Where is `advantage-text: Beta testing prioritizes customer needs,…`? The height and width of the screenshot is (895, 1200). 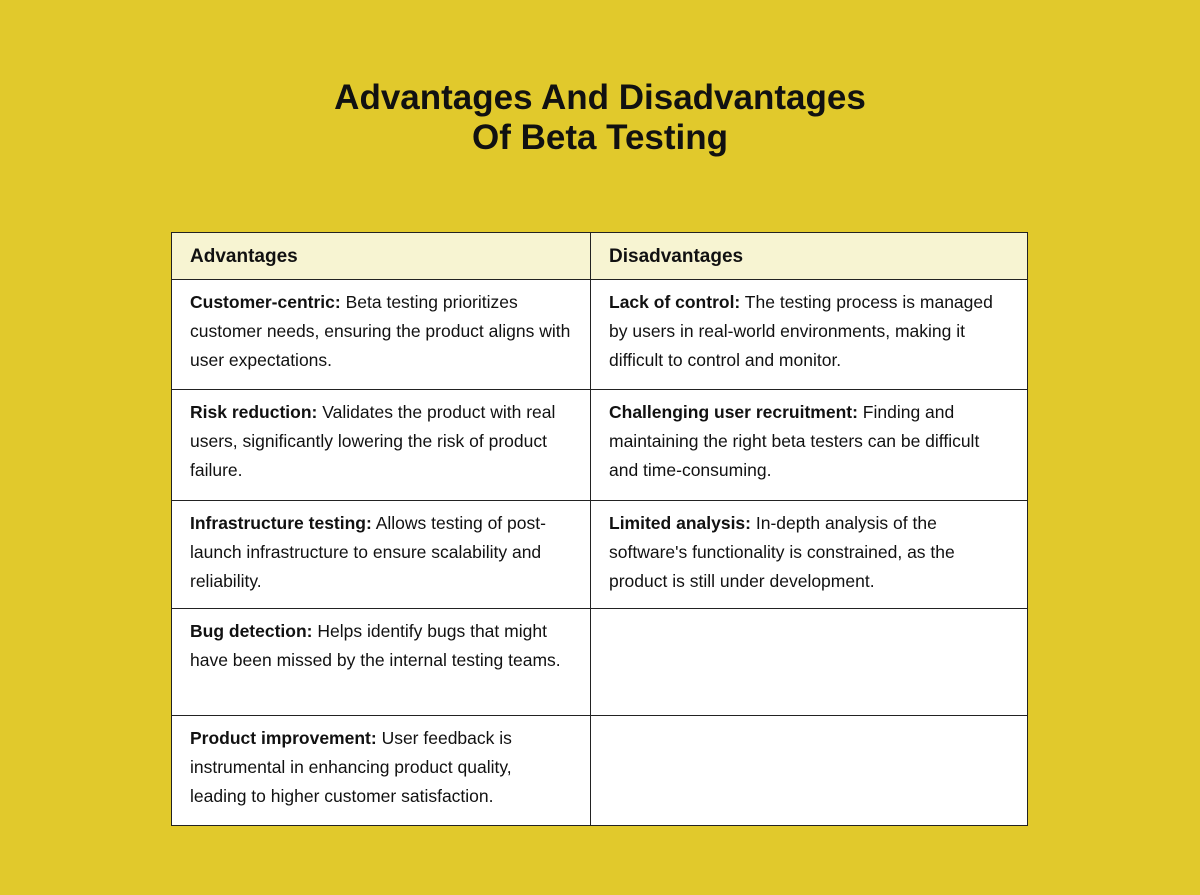 advantage-text: Beta testing prioritizes customer needs,… is located at coordinates (380, 331).